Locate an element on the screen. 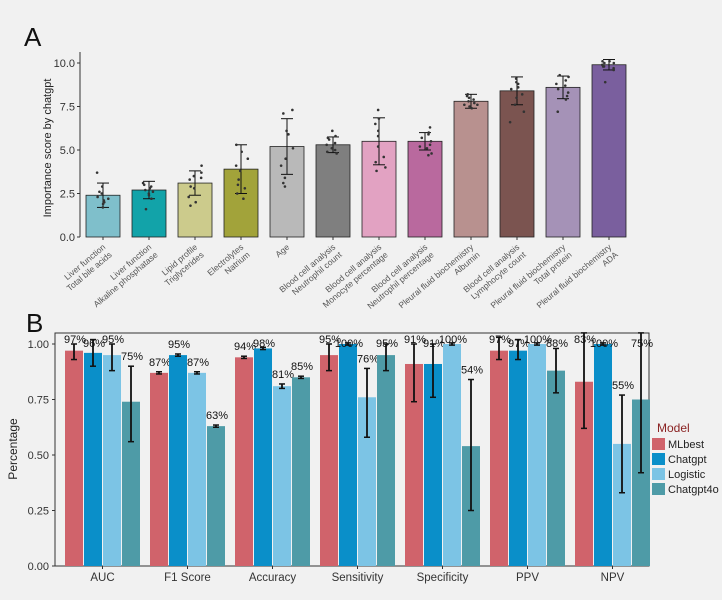 The image size is (722, 600). panel-a-y-tick-label: 7.5 is located at coordinates (67, 108).